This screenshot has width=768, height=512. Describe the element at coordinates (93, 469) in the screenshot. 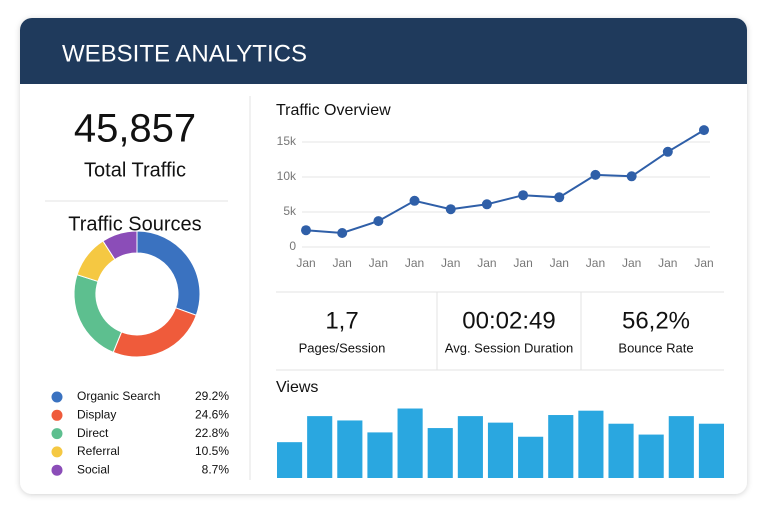

I see `legend-label: Social` at that location.